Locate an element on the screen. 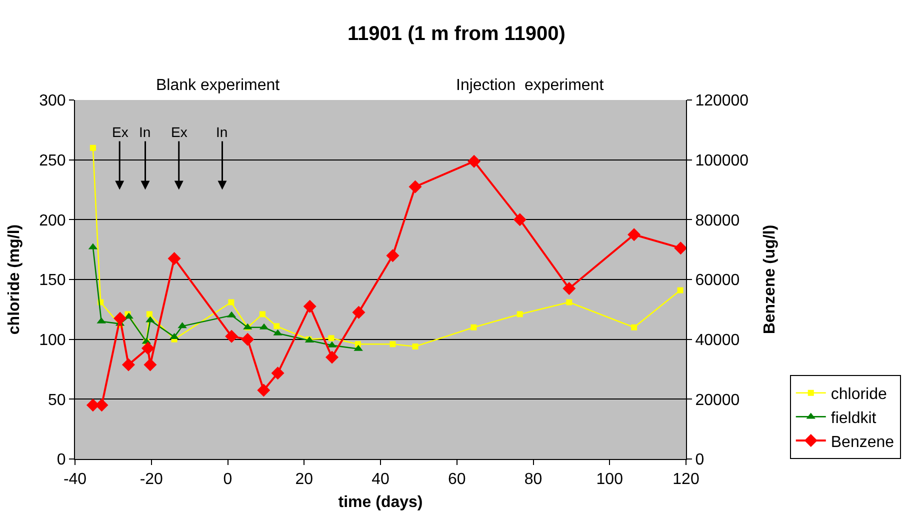 The height and width of the screenshot is (519, 913). y-tick-label: 200 is located at coordinates (52, 221).